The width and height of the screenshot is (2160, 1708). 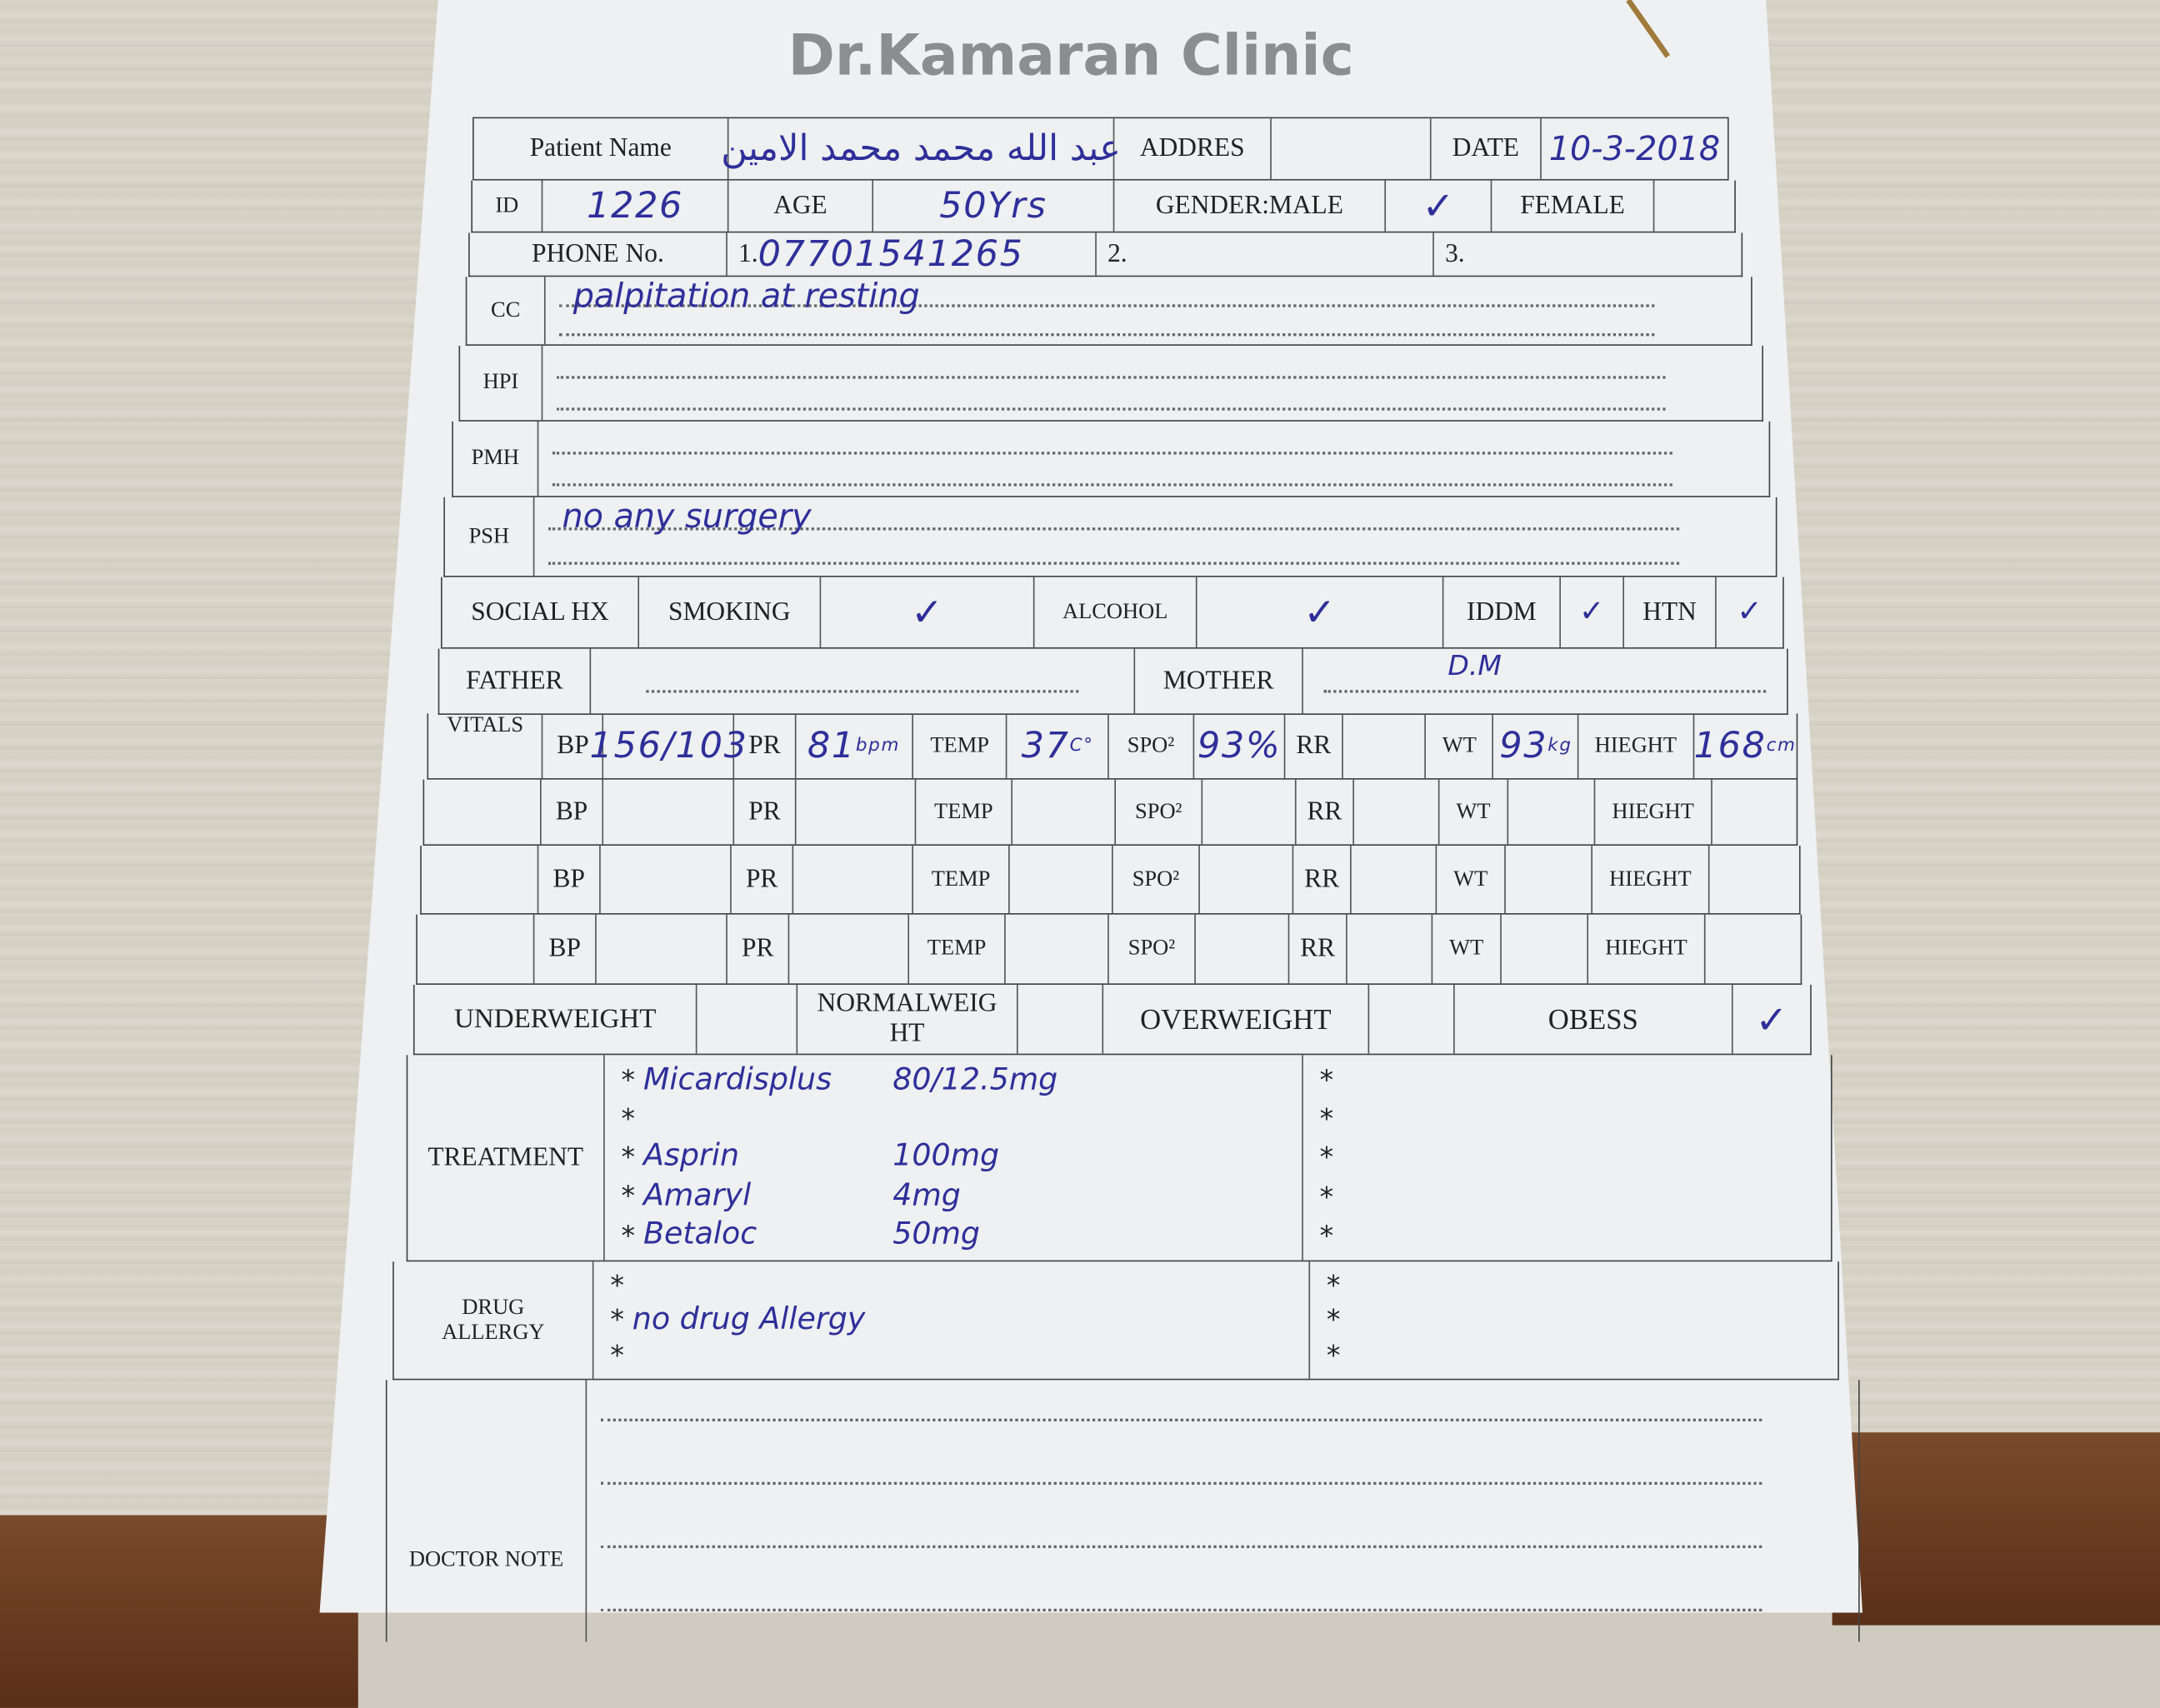 I want to click on drug-allergy-list: * * no drug Allergy *, so click(x=952, y=1320).